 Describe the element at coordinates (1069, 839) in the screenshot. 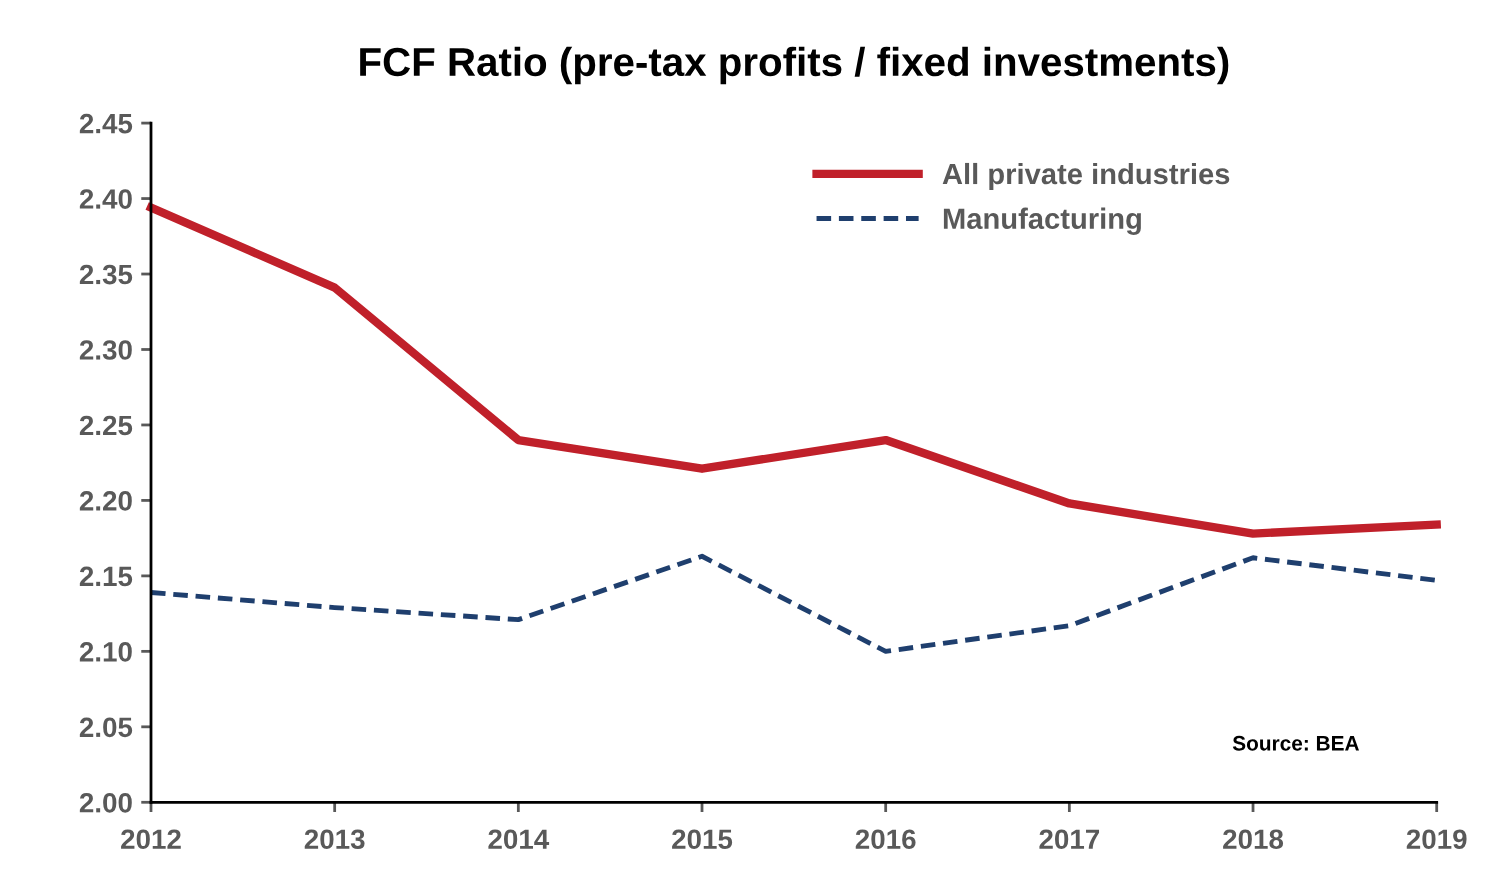

I see `x-tick-label: 2017` at that location.